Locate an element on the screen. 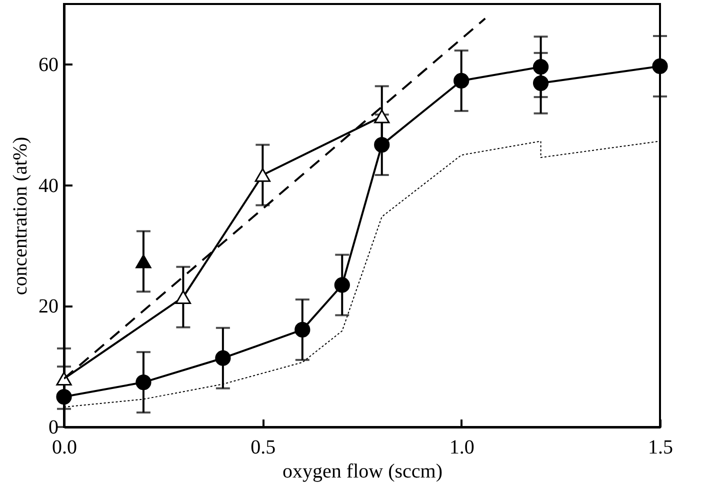 This screenshot has height=491, width=708. y-tick-label: 0 is located at coordinates (53, 427).